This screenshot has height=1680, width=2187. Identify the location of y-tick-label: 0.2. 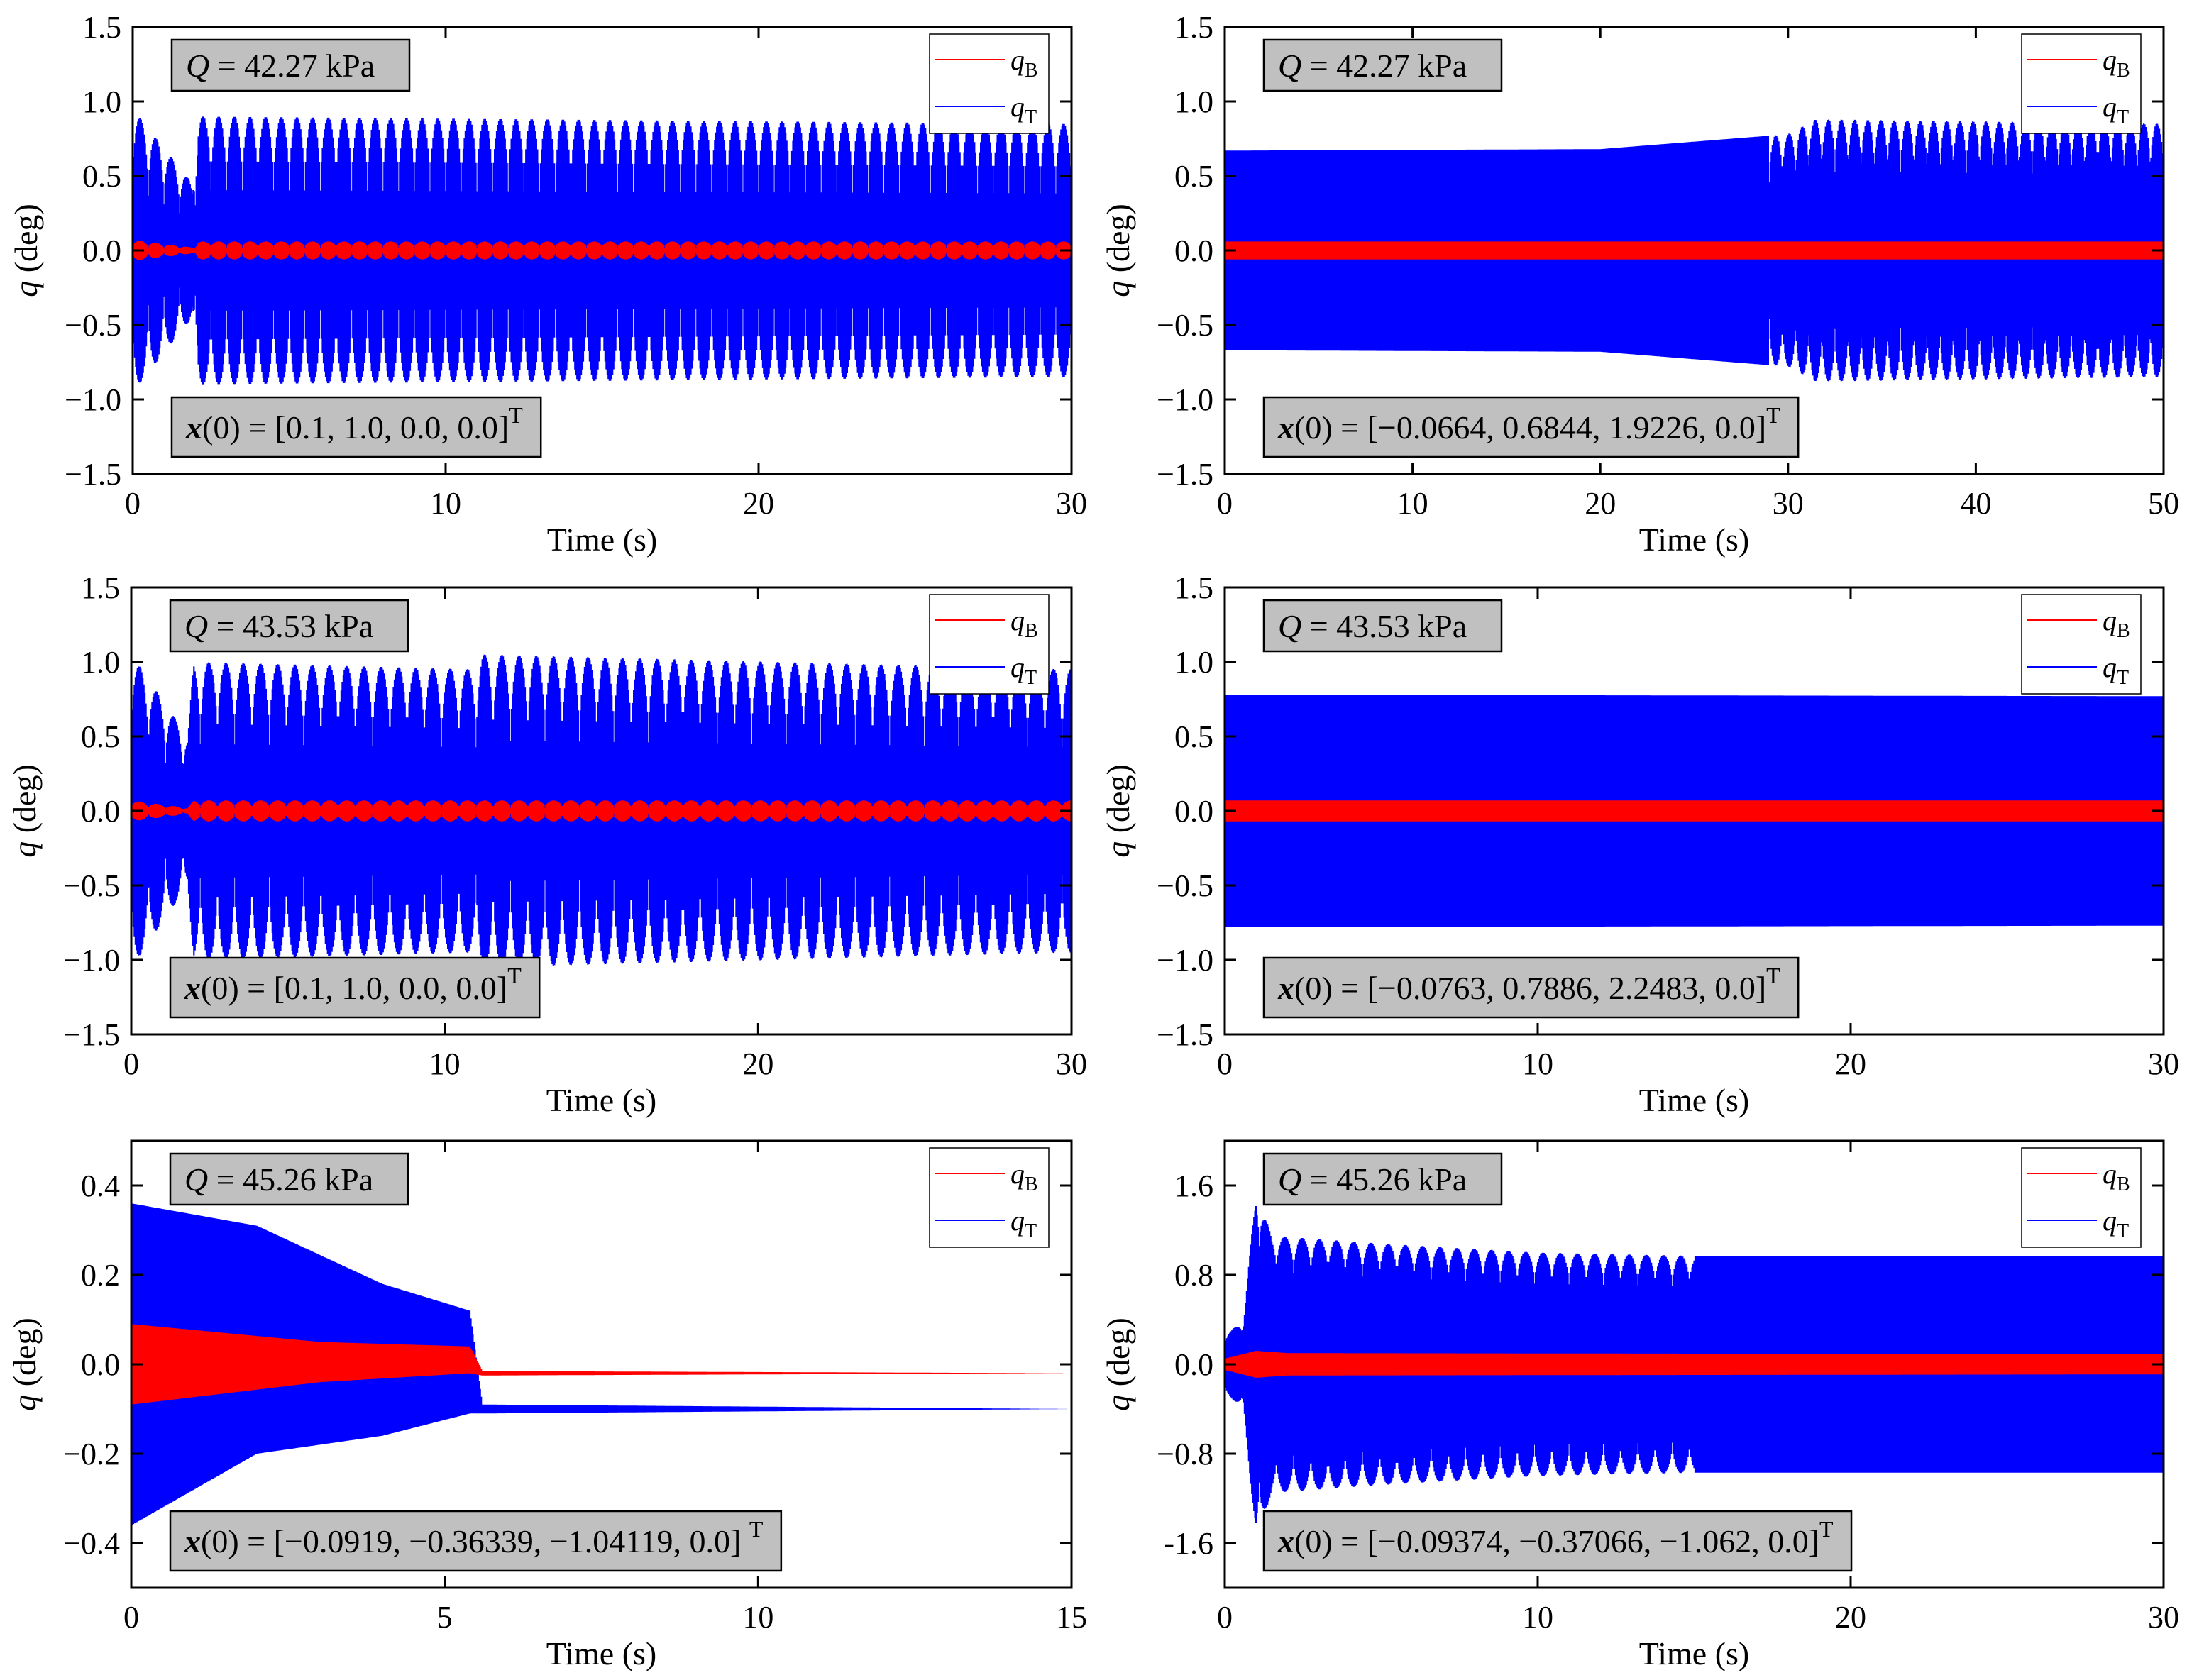
(100, 1275).